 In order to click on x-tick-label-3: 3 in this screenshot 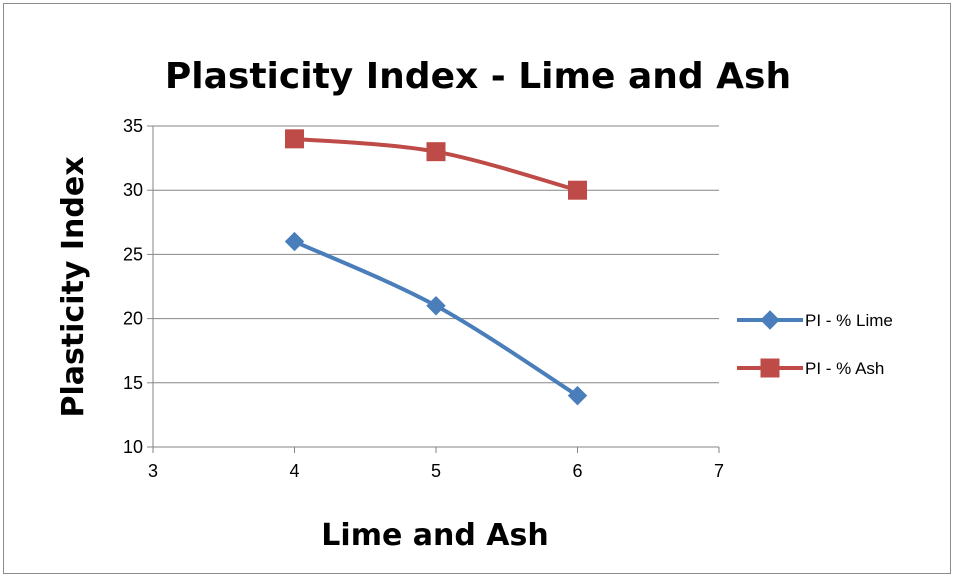, I will do `click(153, 471)`.